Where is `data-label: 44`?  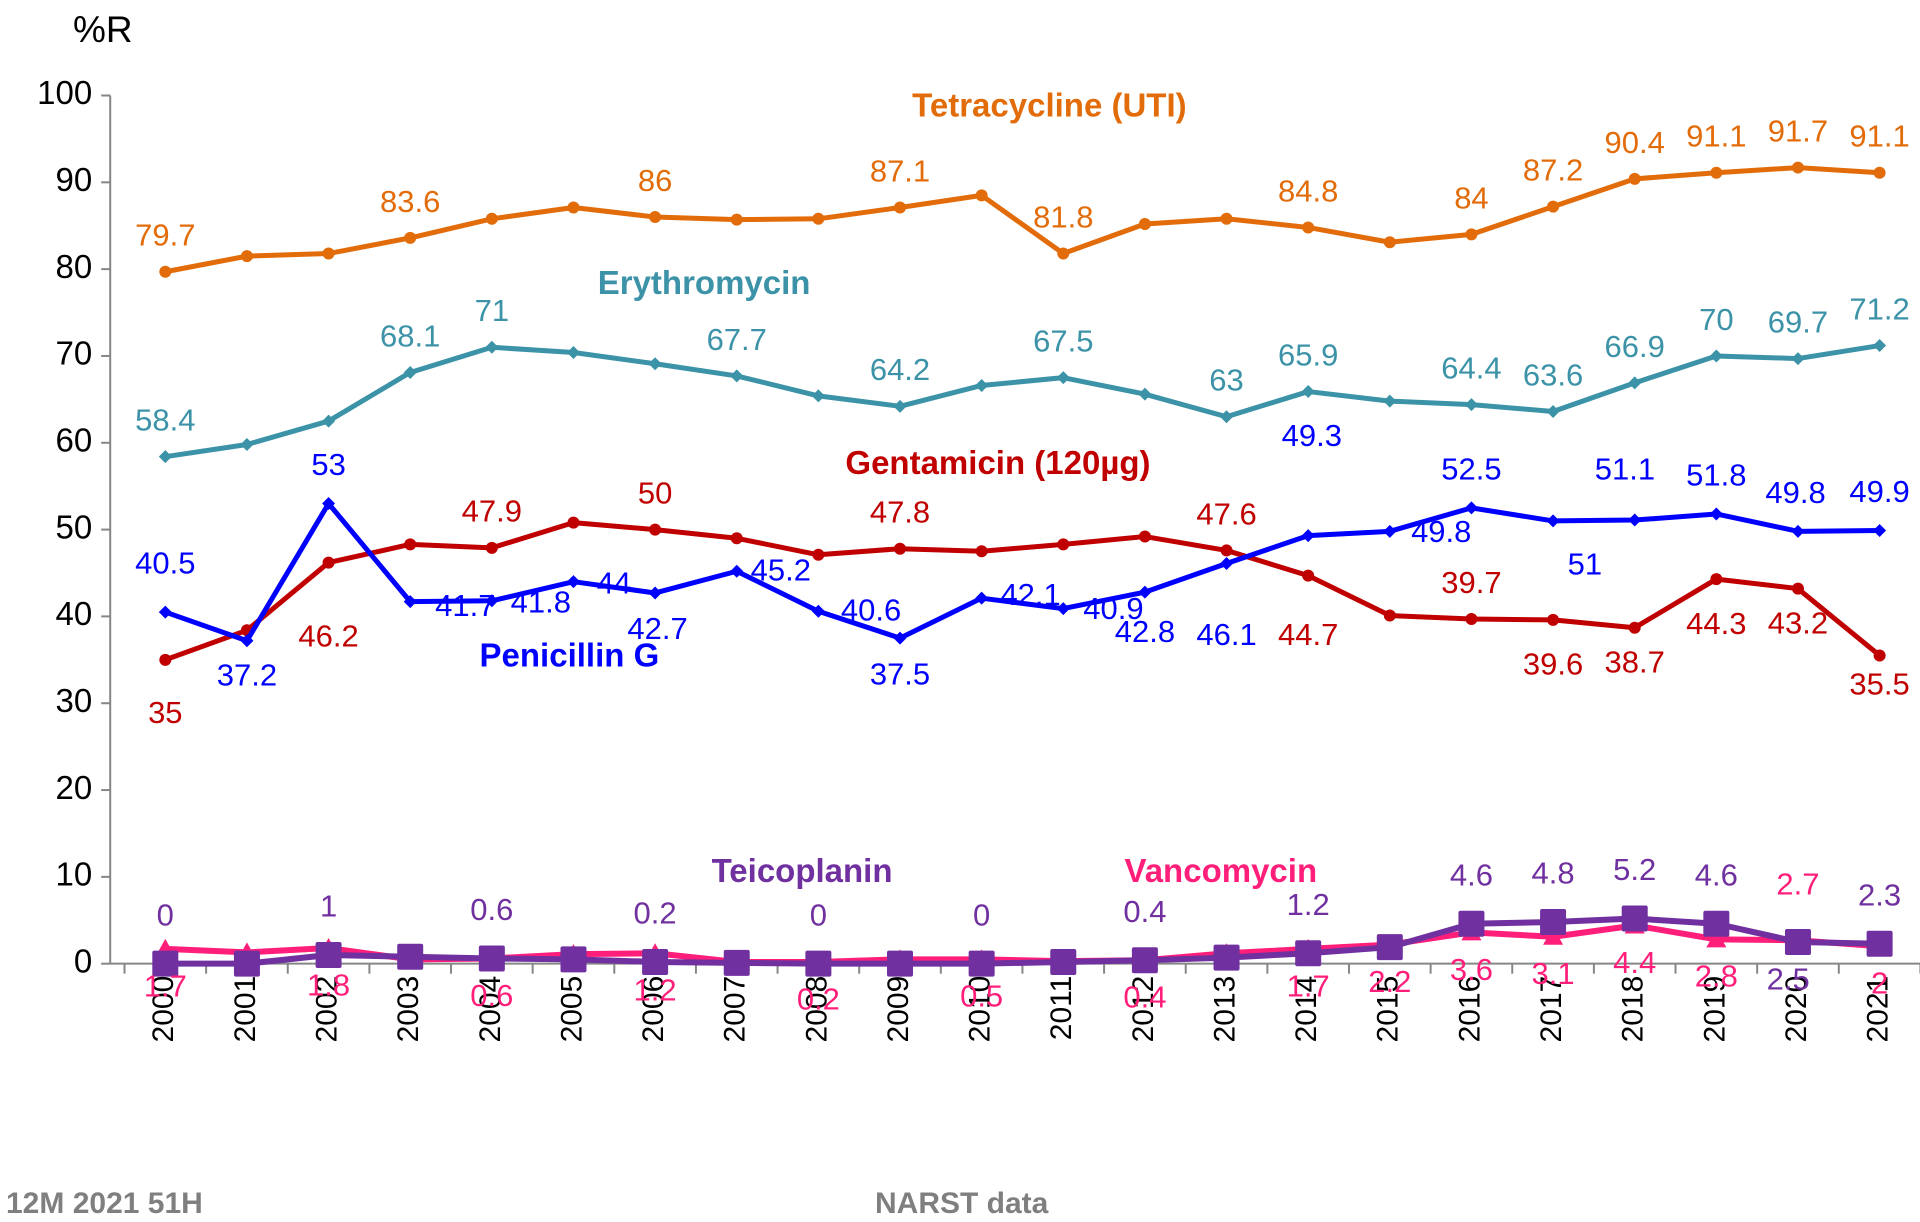
data-label: 44 is located at coordinates (614, 583).